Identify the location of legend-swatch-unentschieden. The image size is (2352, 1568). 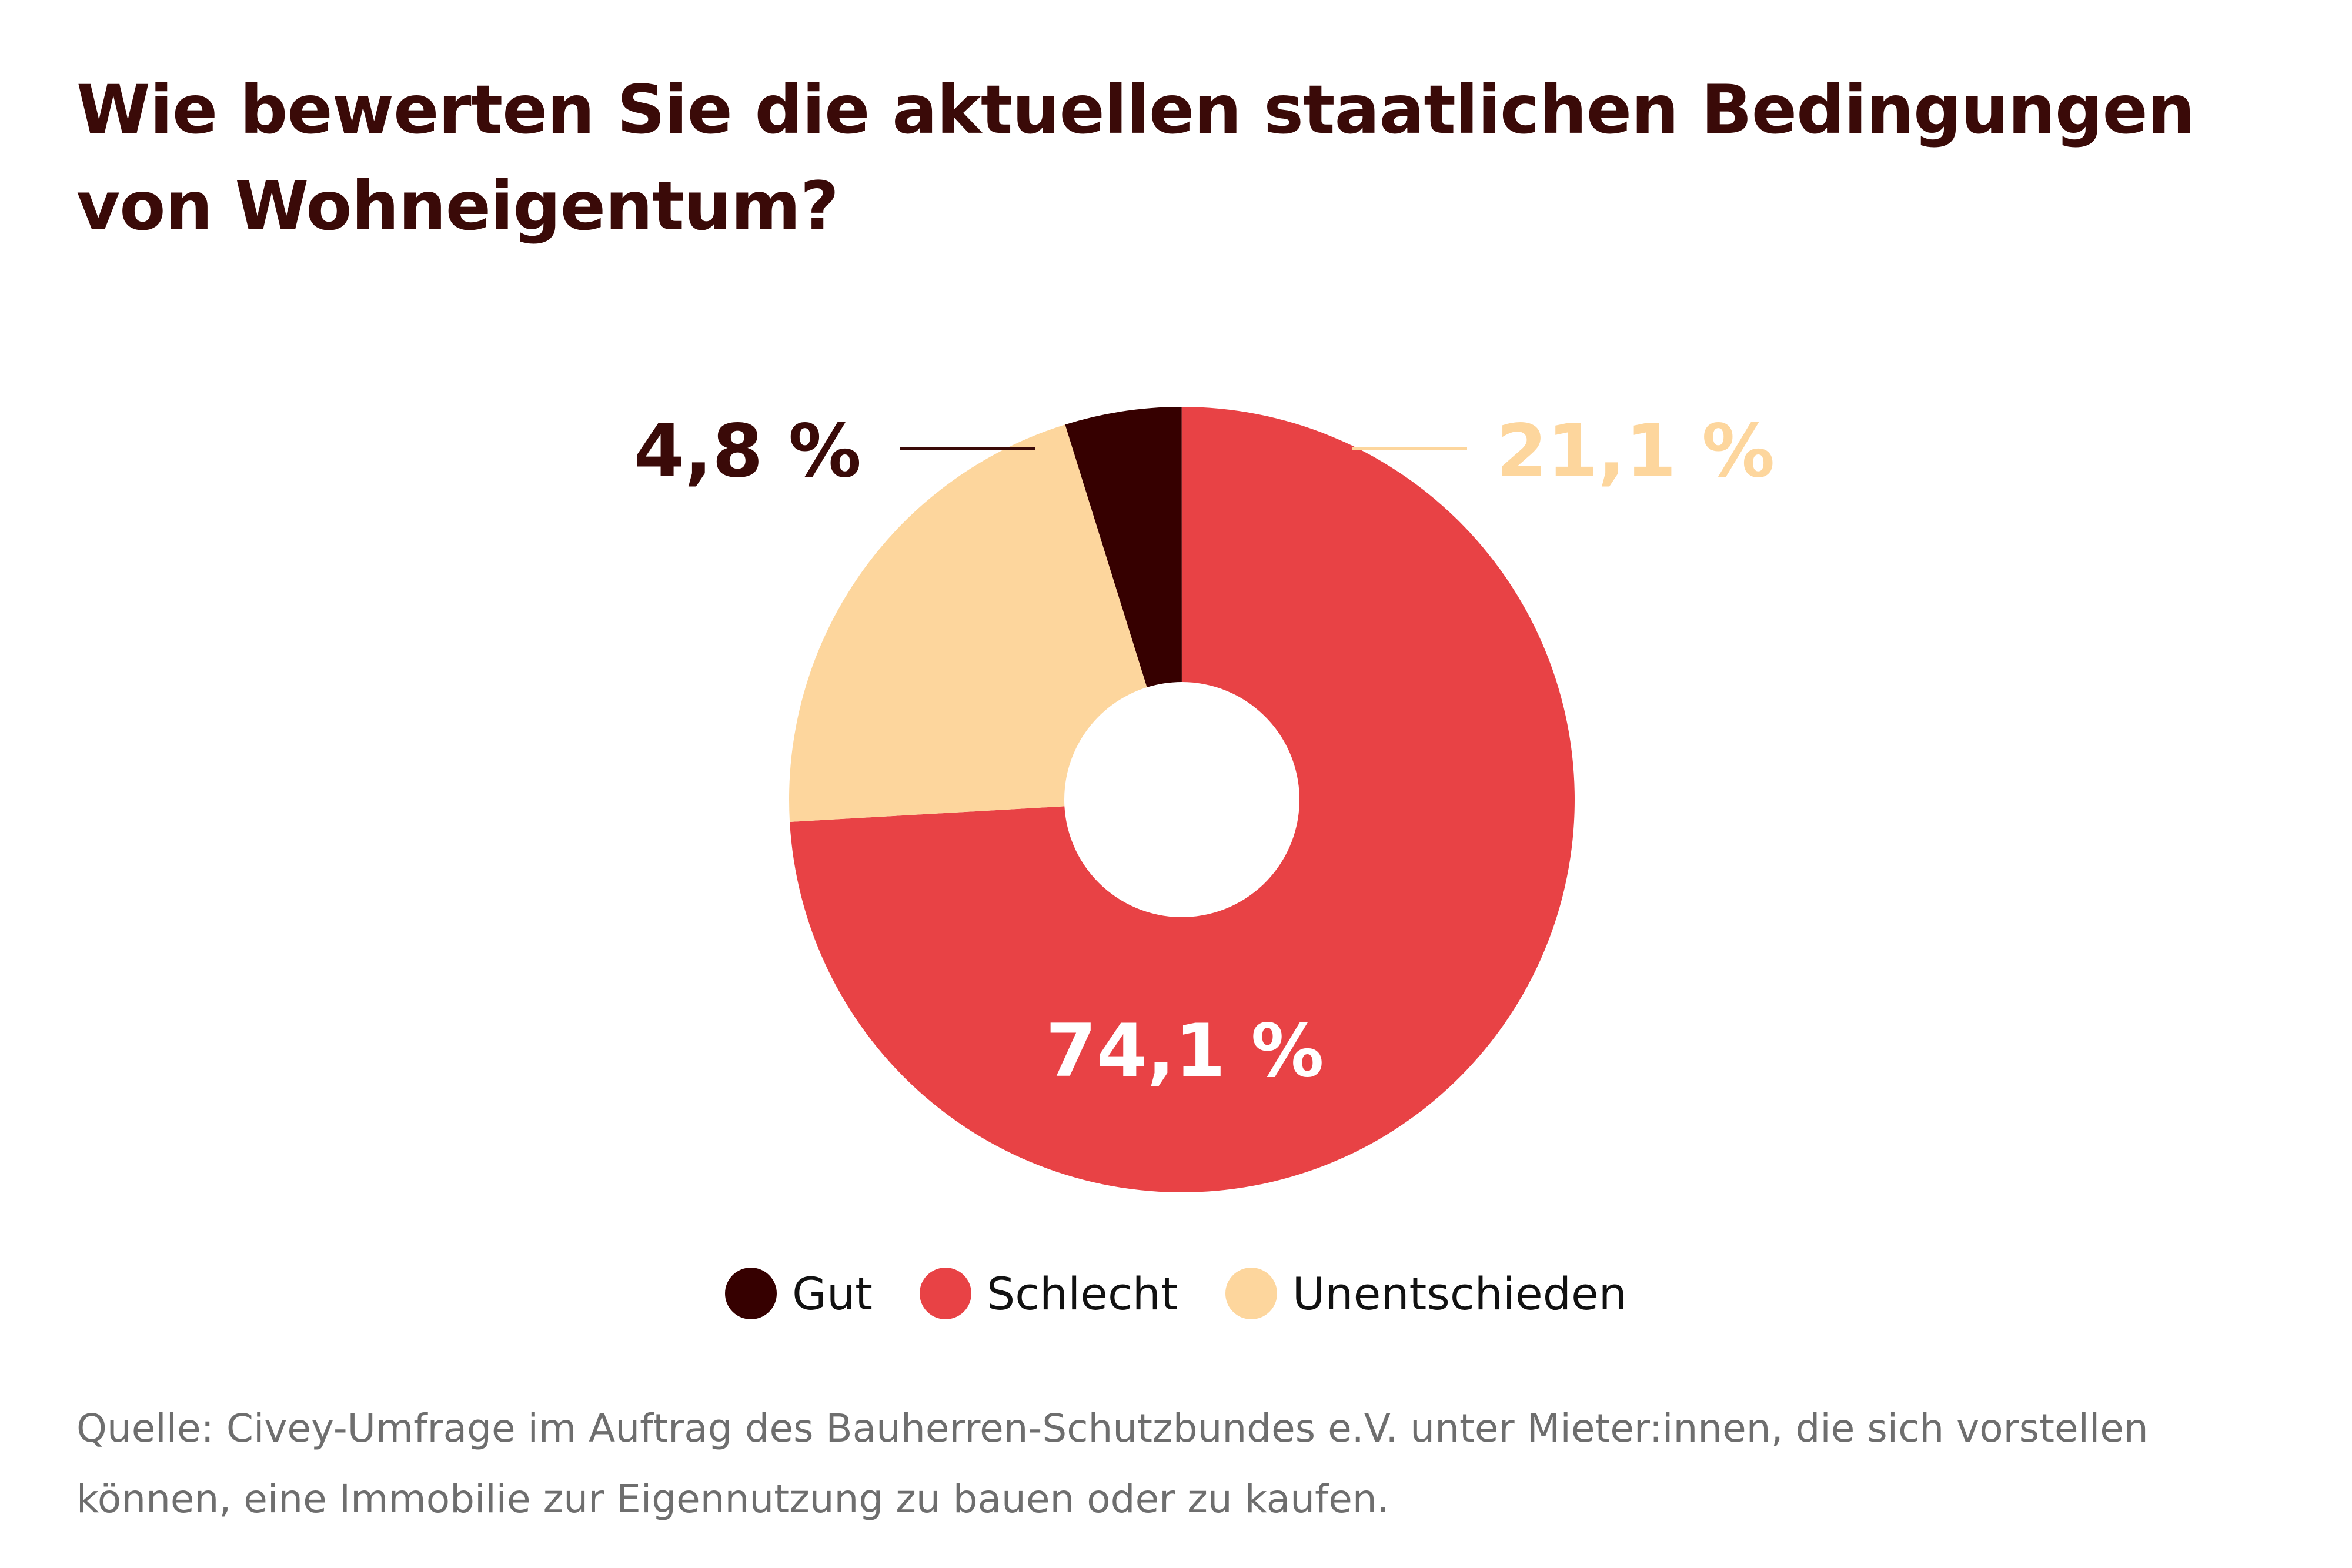
(1251, 1293).